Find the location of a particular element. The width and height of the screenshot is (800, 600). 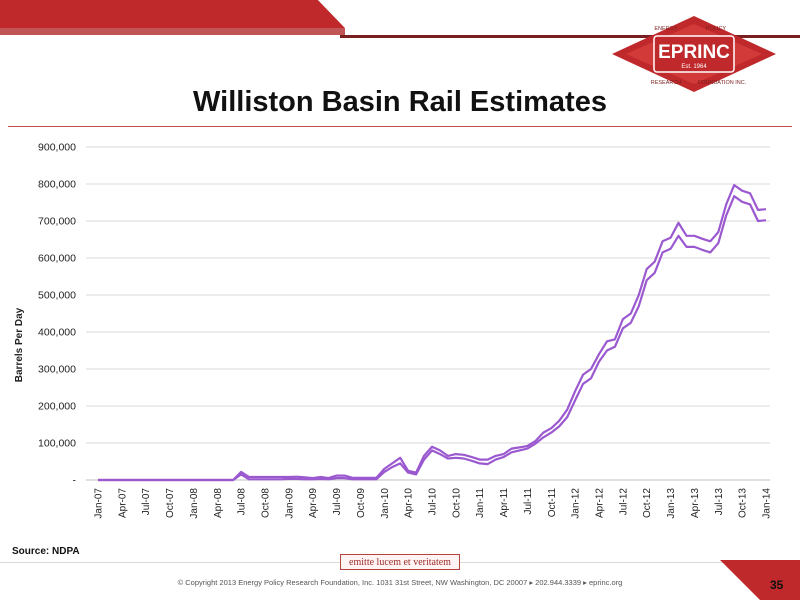

y-tick-label: 500,000 is located at coordinates (57, 296).